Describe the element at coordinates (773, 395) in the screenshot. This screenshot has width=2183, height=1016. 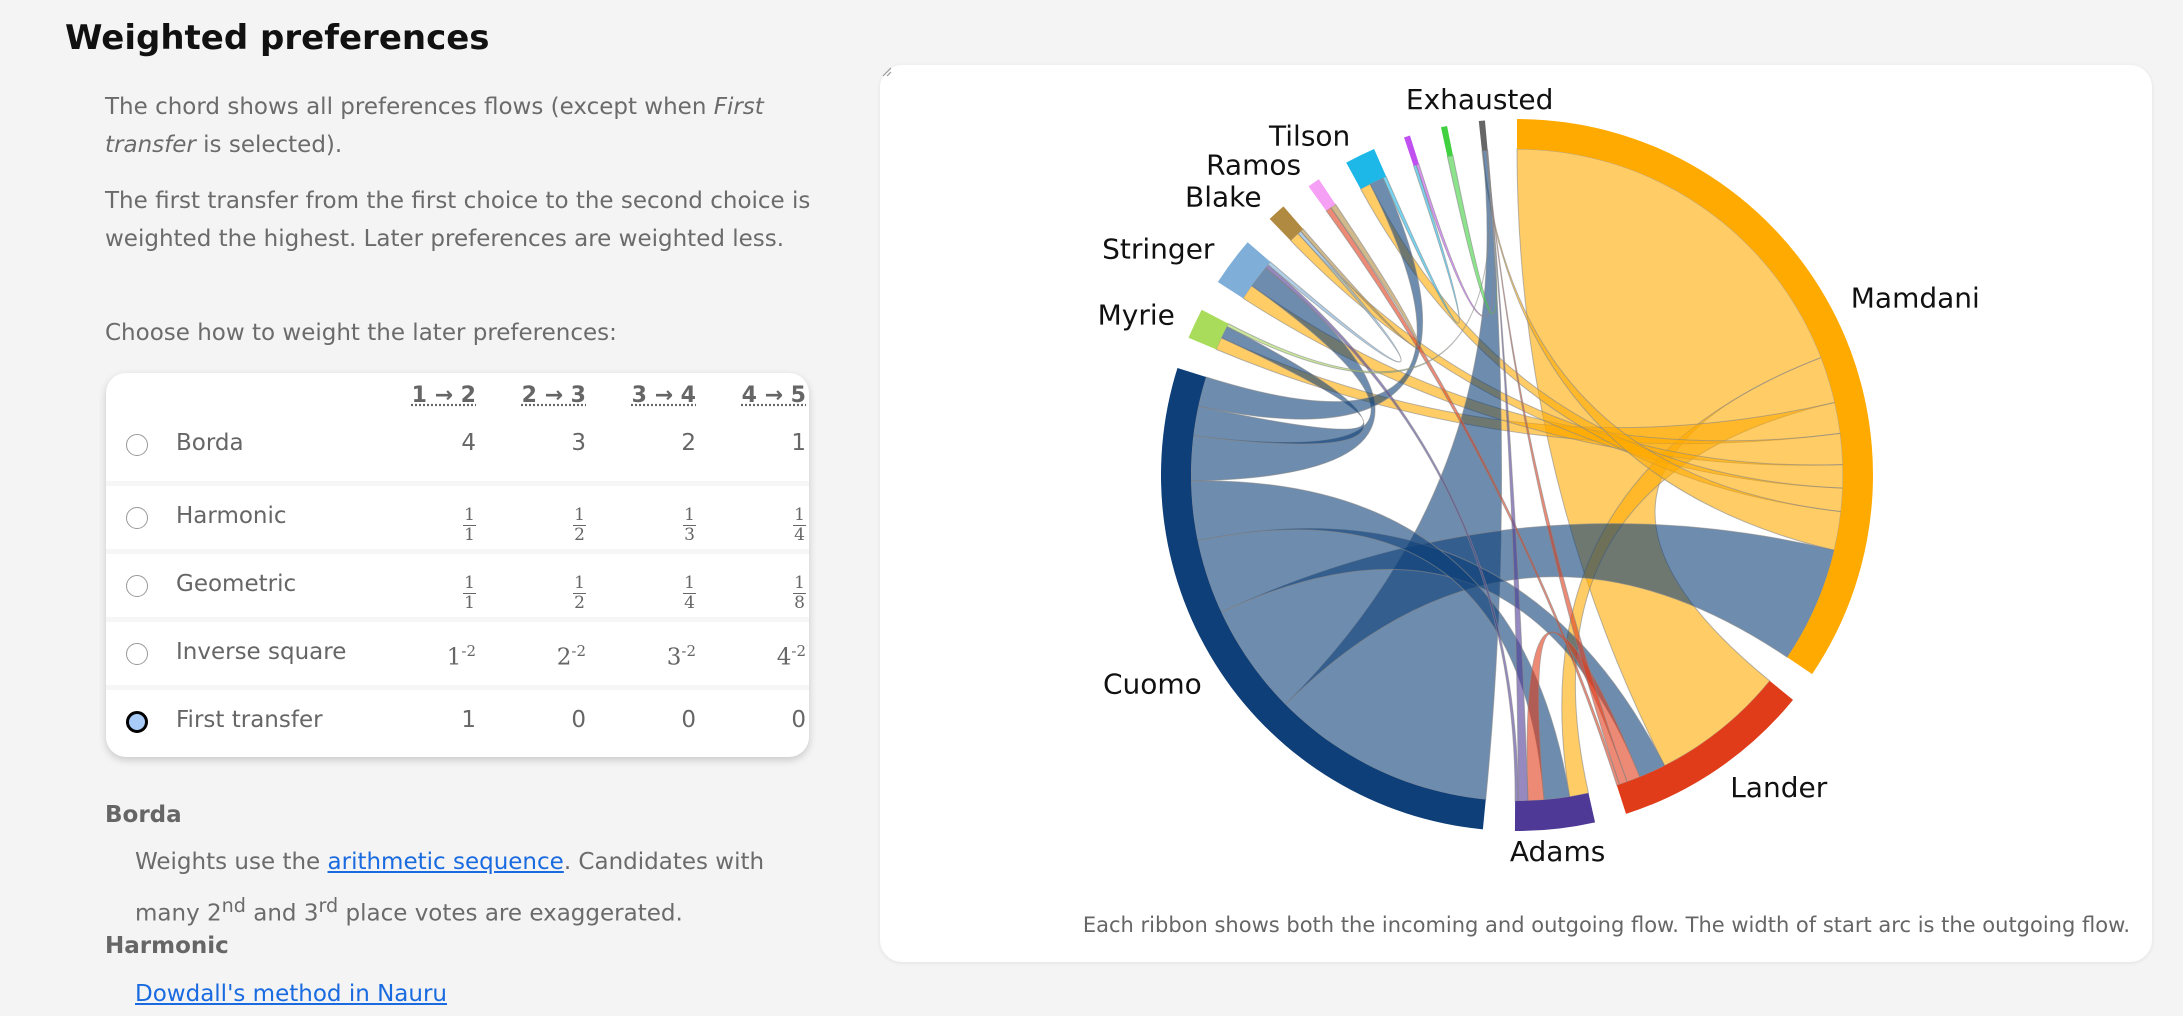
I see `column-header: 4 → 5` at that location.